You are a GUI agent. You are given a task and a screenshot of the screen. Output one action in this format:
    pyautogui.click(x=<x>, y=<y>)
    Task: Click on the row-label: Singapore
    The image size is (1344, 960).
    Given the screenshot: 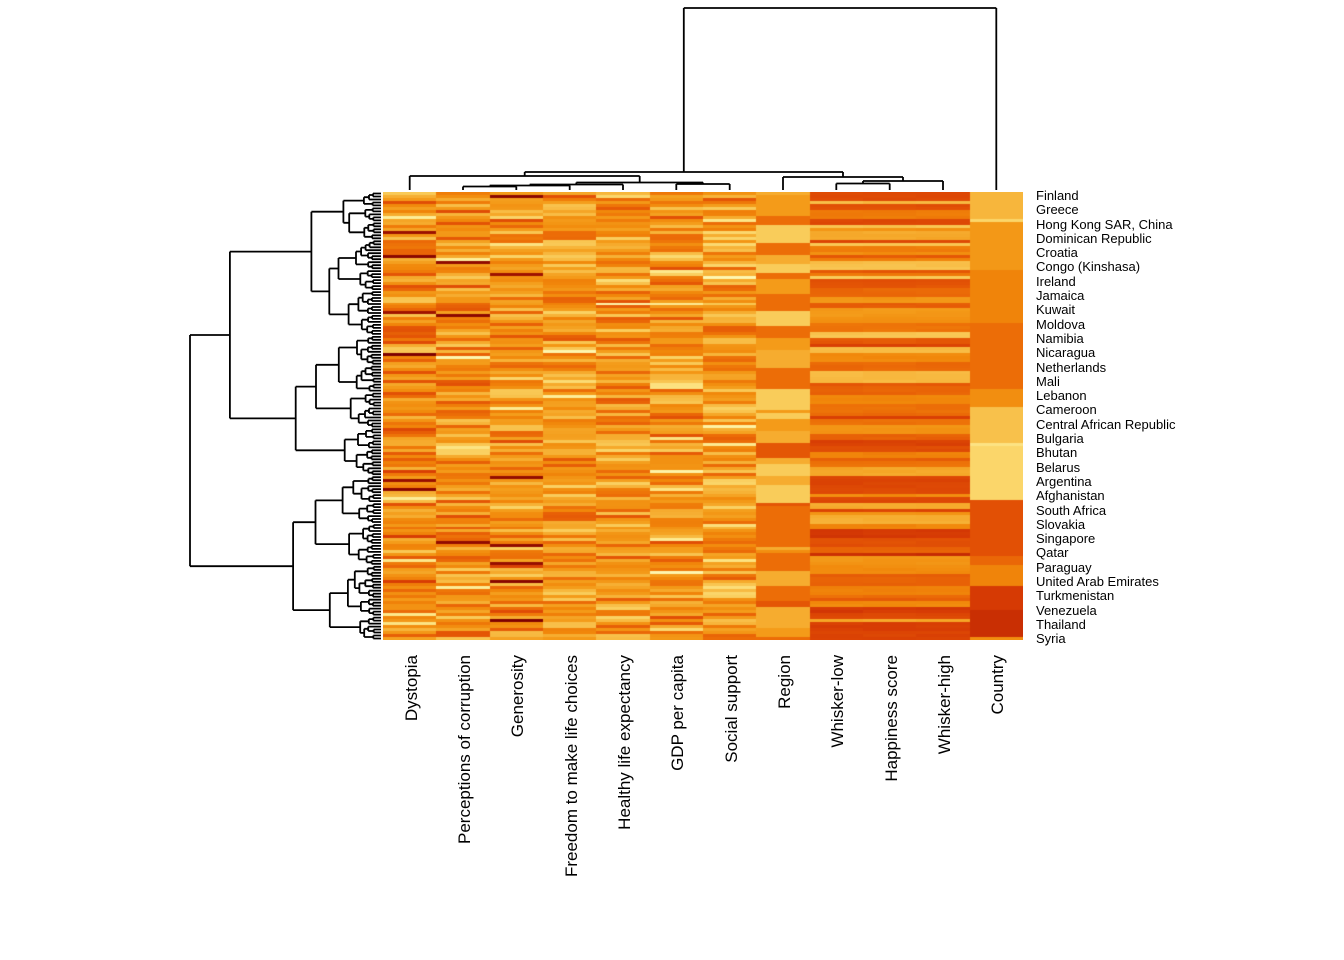 What is the action you would take?
    pyautogui.click(x=1066, y=539)
    